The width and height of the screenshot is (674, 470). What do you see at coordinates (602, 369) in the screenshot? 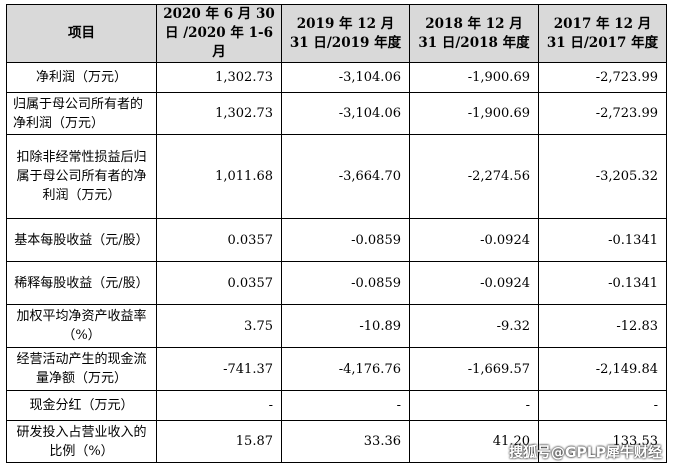
I see `cell-value: -2,149.84` at bounding box center [602, 369].